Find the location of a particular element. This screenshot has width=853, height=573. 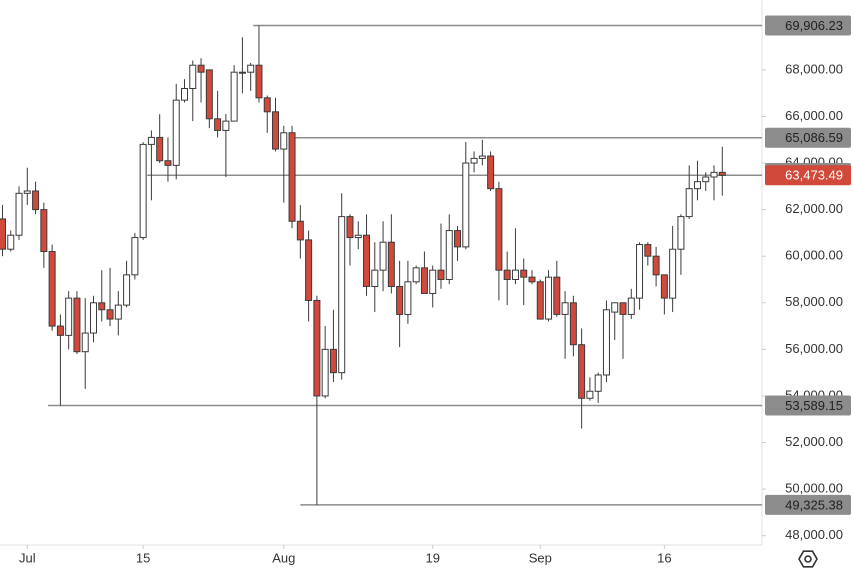

x-tick-label: 19 is located at coordinates (432, 557).